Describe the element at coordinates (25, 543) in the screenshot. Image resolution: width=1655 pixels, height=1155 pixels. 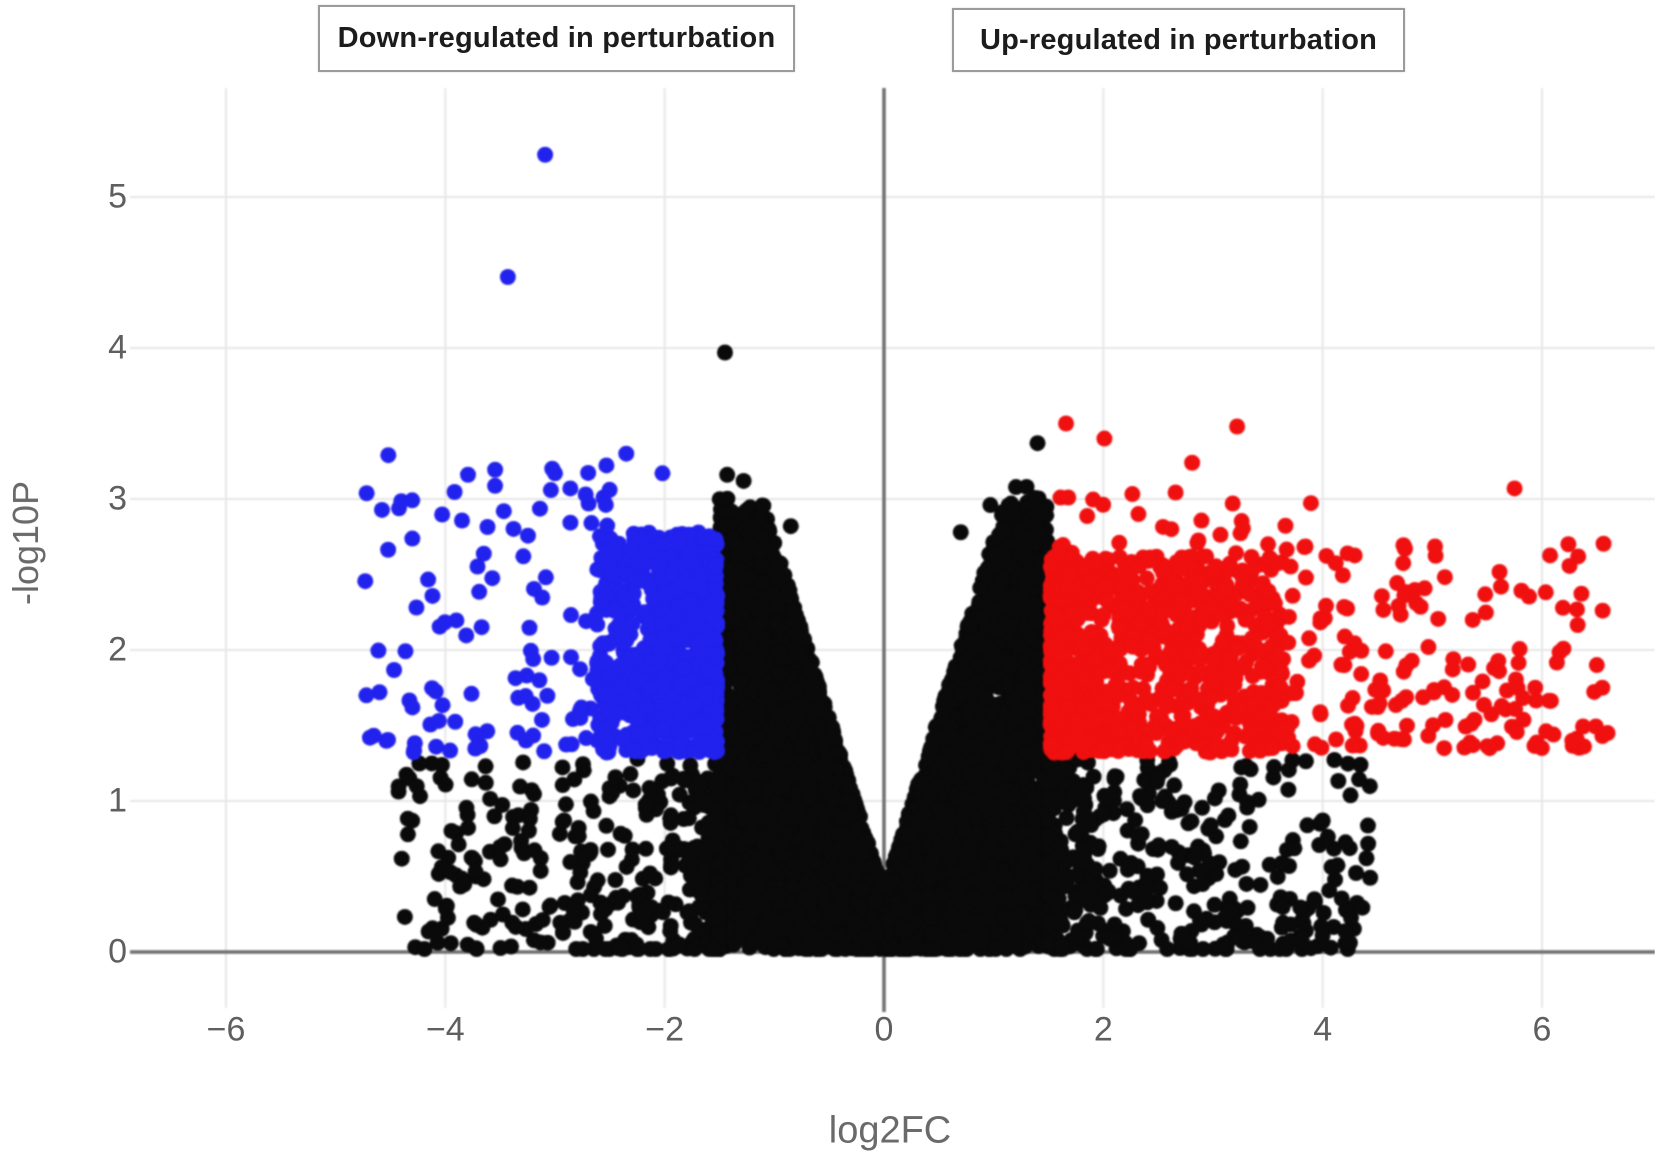
I see `y-axis-title: -log10P` at that location.